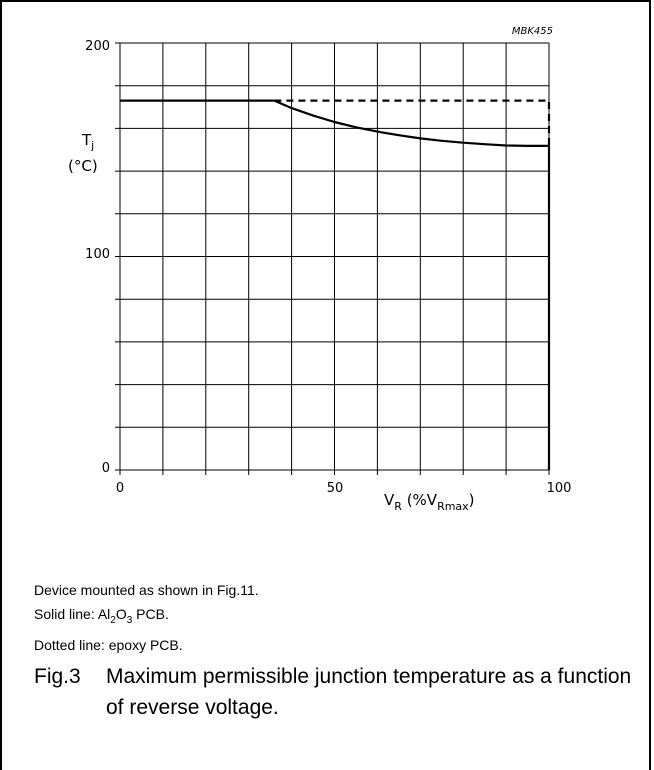 The height and width of the screenshot is (770, 654). Describe the element at coordinates (412, 122) in the screenshot. I see `series-dashed-line` at that location.